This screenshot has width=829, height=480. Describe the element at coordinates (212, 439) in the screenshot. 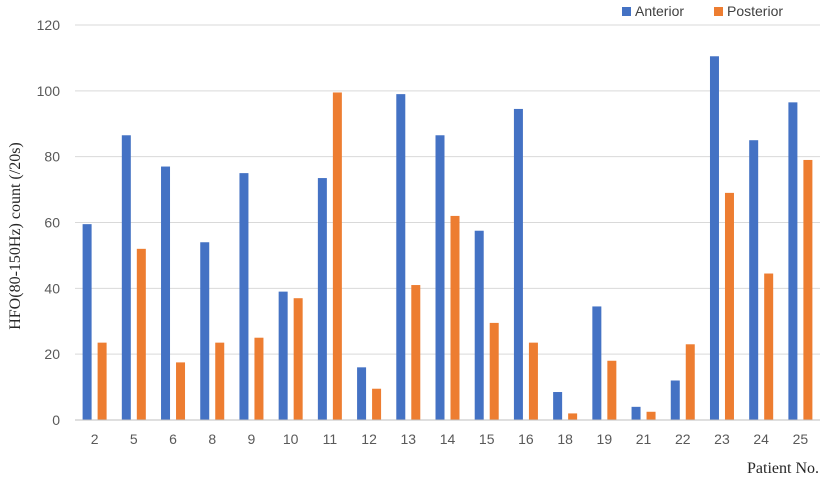

I see `x-tick-label: 8` at that location.